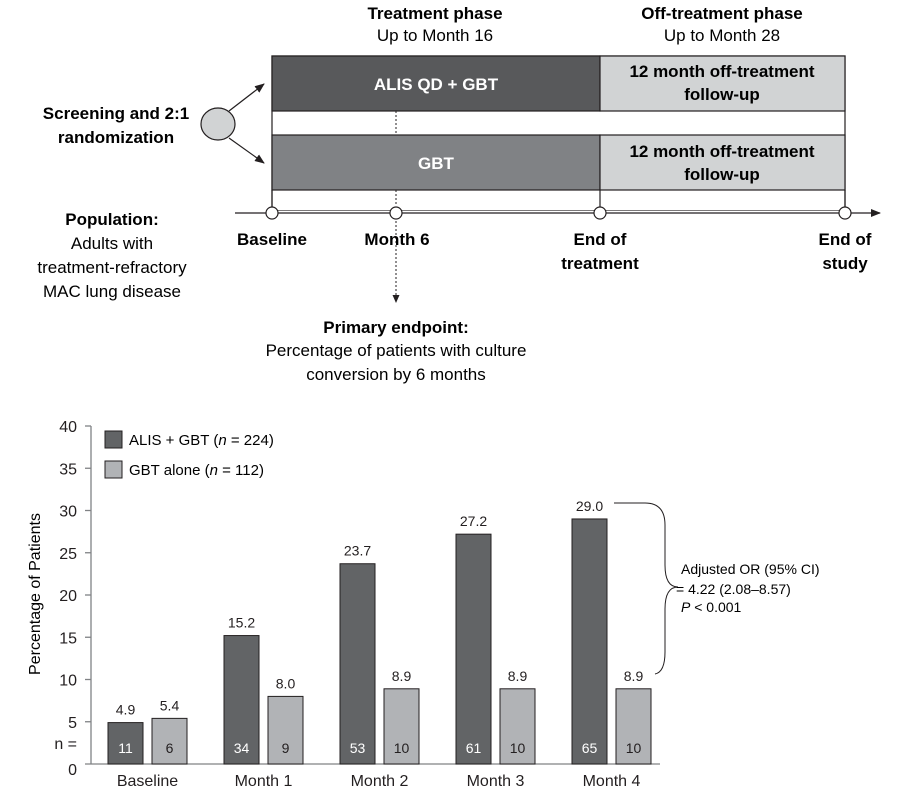  Describe the element at coordinates (286, 748) in the screenshot. I see `bar-n-label: 9` at that location.